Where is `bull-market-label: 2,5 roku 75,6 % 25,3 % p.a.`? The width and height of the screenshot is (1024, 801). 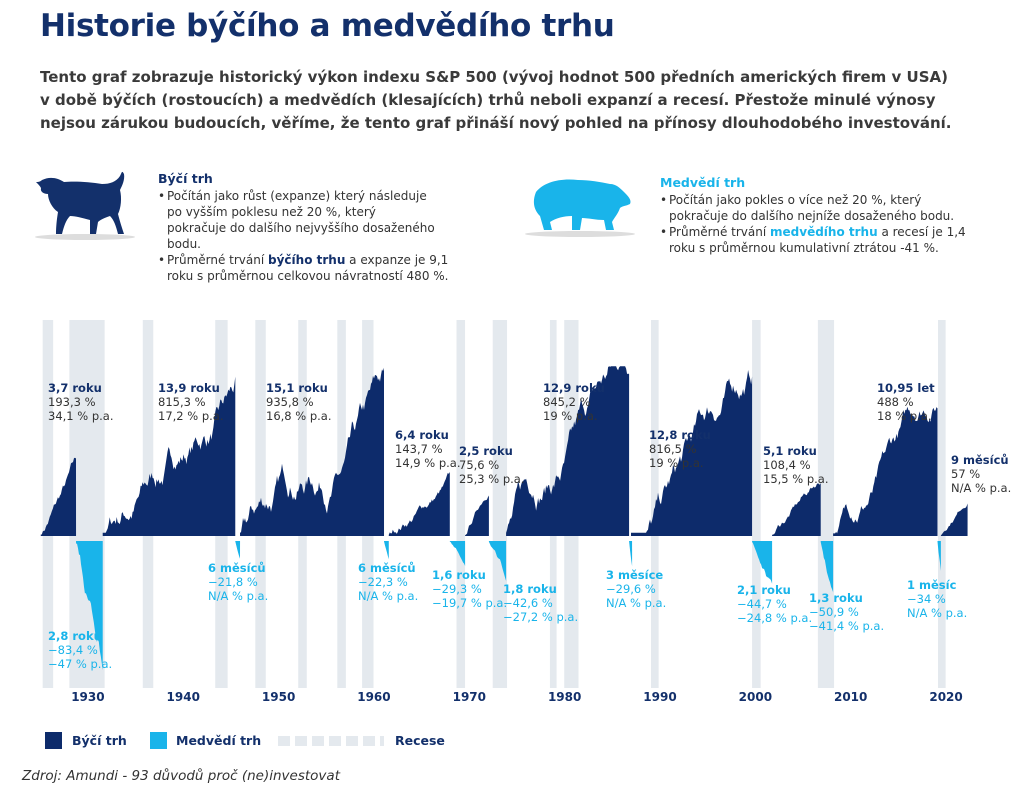
bull-market-label: 2,5 roku 75,6 % 25,3 % p.a. is located at coordinates (492, 465).